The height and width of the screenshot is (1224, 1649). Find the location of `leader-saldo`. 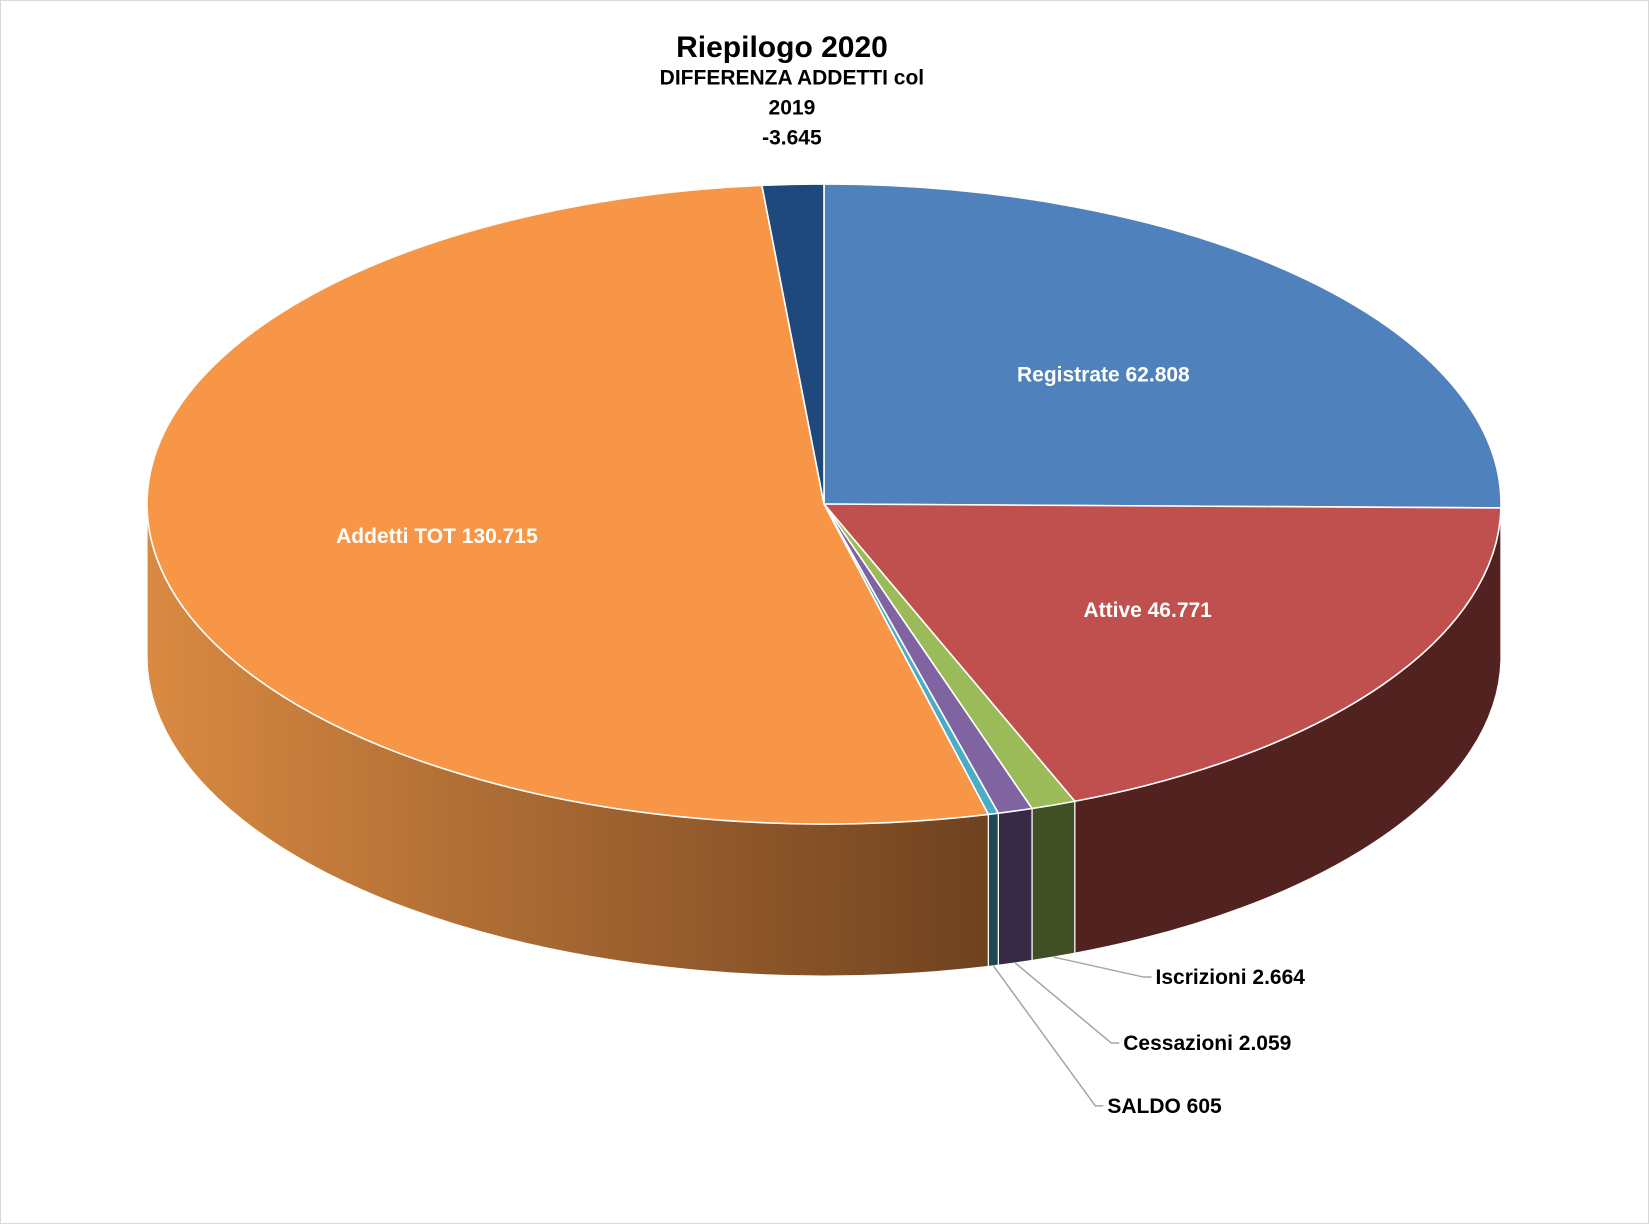

leader-saldo is located at coordinates (1048, 1036).